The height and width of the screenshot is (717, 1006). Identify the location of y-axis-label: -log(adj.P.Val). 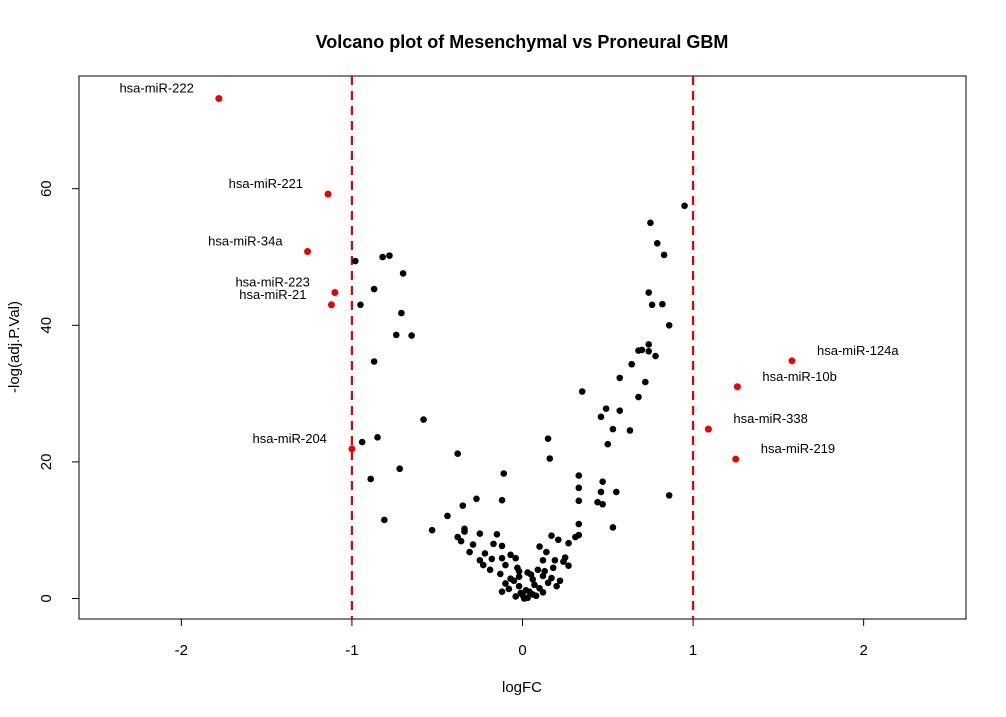
(14, 347).